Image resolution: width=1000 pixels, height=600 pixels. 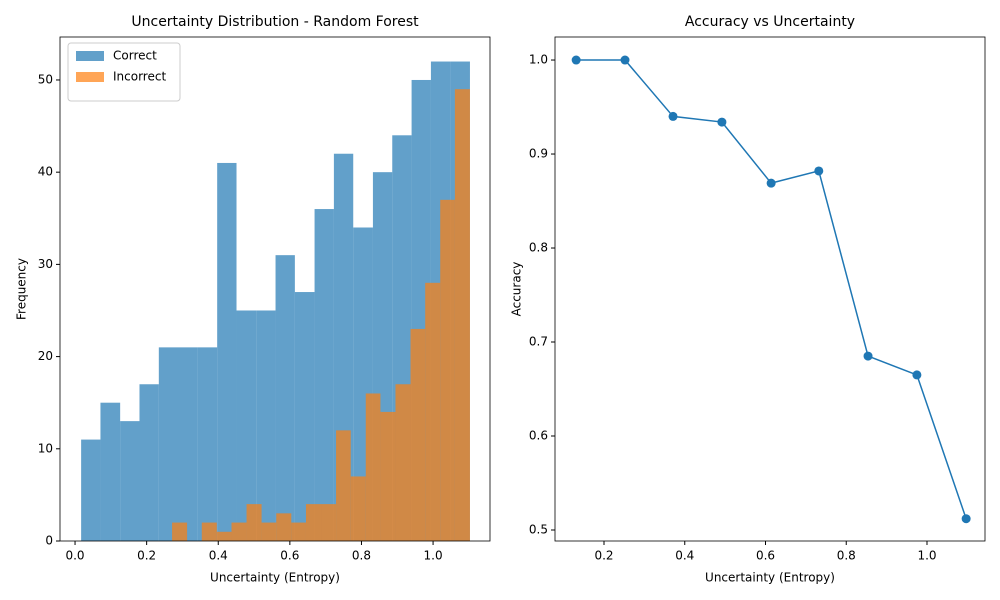 I want to click on y-tick-label: 0, so click(x=49, y=541).